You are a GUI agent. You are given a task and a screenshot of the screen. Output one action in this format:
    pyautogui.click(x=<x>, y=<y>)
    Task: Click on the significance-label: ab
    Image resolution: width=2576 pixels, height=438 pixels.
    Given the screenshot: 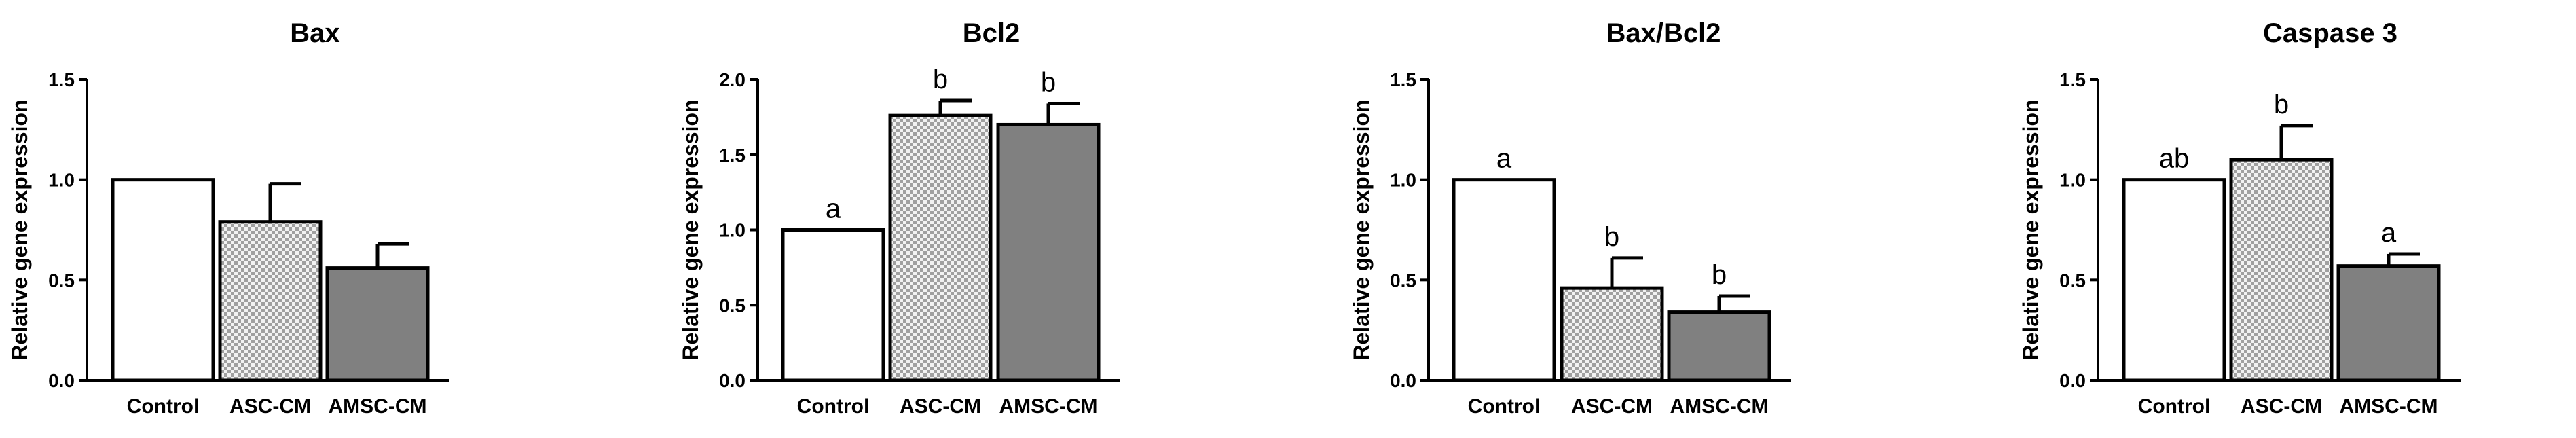 What is the action you would take?
    pyautogui.click(x=2174, y=159)
    